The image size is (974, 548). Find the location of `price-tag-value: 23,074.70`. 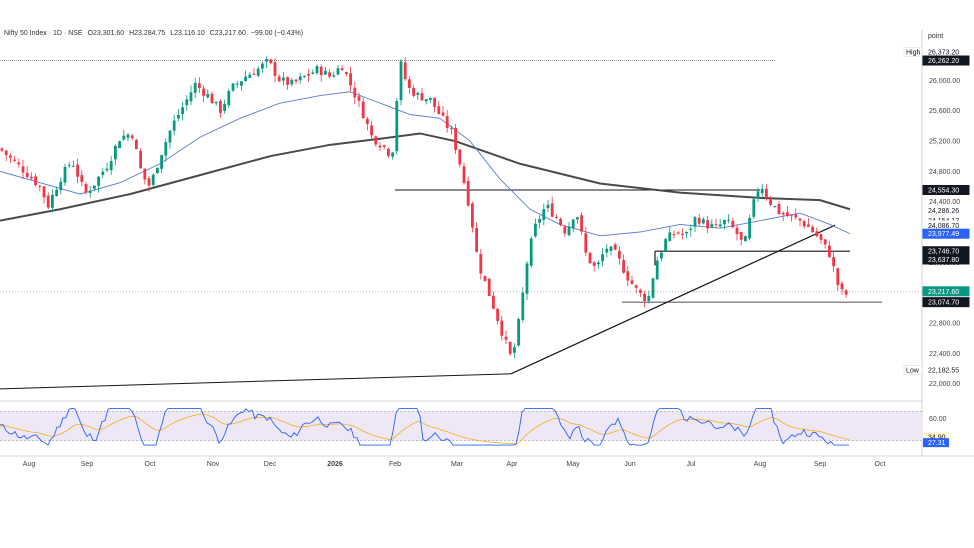

price-tag-value: 23,074.70 is located at coordinates (943, 303).